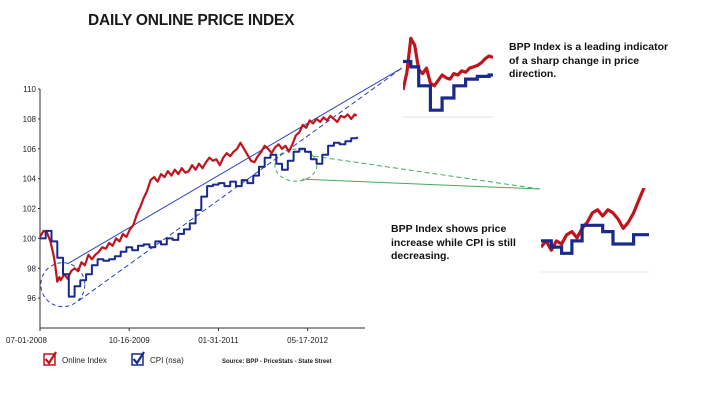  I want to click on legend-swatch-cpi, so click(137, 359).